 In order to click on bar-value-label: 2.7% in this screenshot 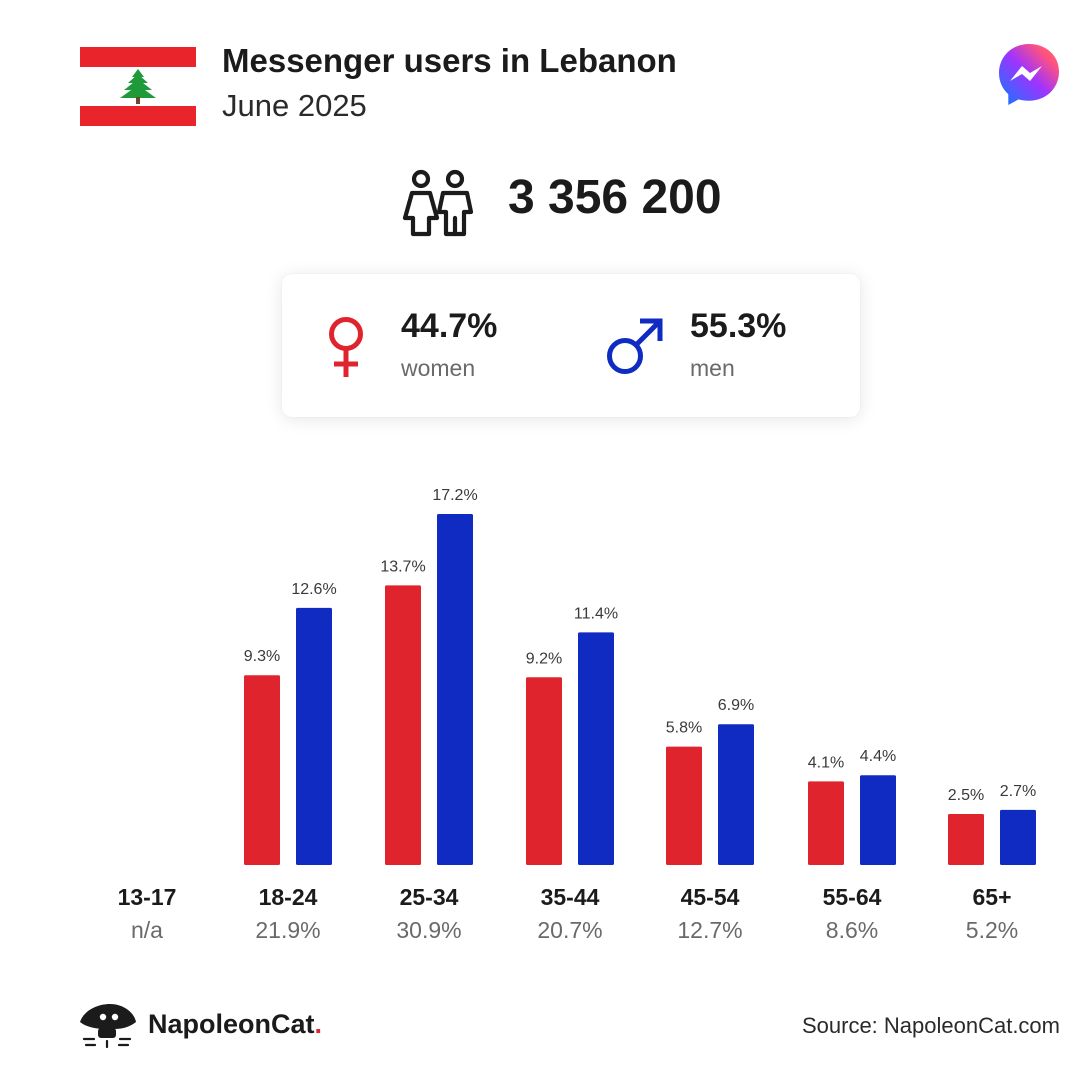, I will do `click(1018, 791)`.